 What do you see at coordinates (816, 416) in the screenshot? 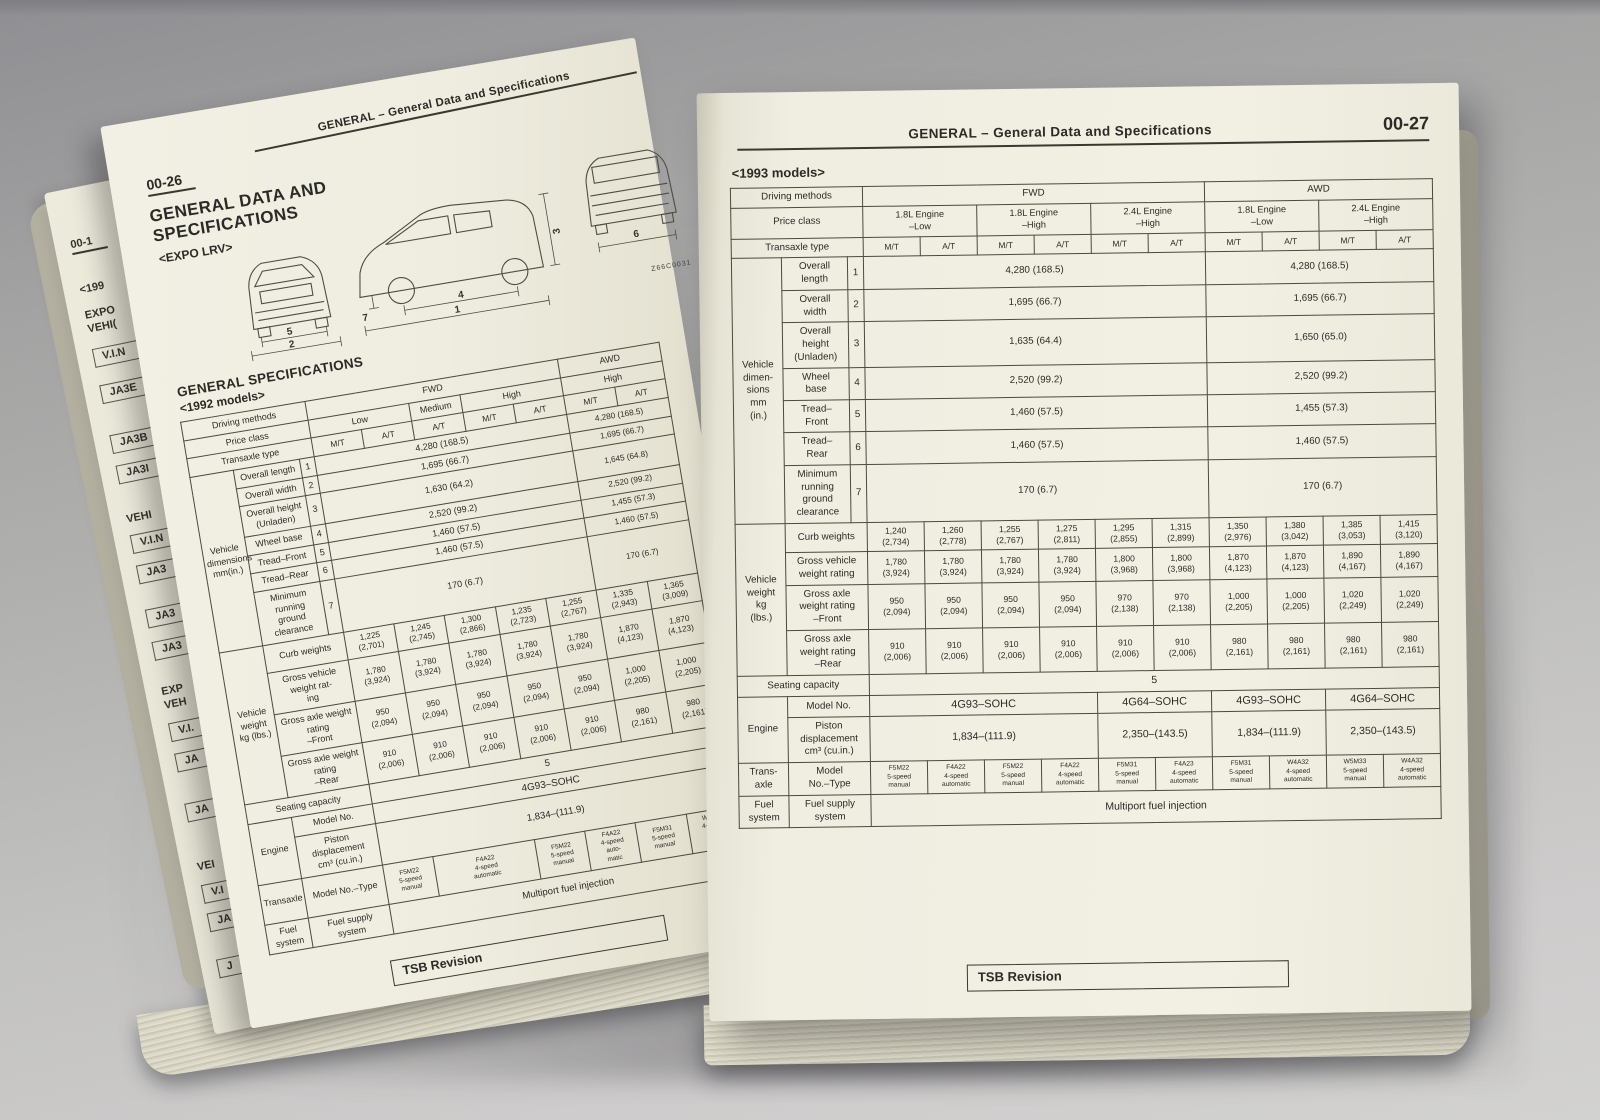
I see `table-cell: Tread– Front` at bounding box center [816, 416].